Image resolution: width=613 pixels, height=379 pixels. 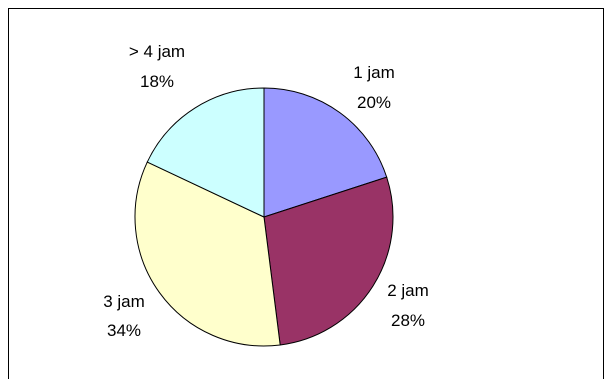 What do you see at coordinates (374, 72) in the screenshot?
I see `slice-label-1: 1 jam` at bounding box center [374, 72].